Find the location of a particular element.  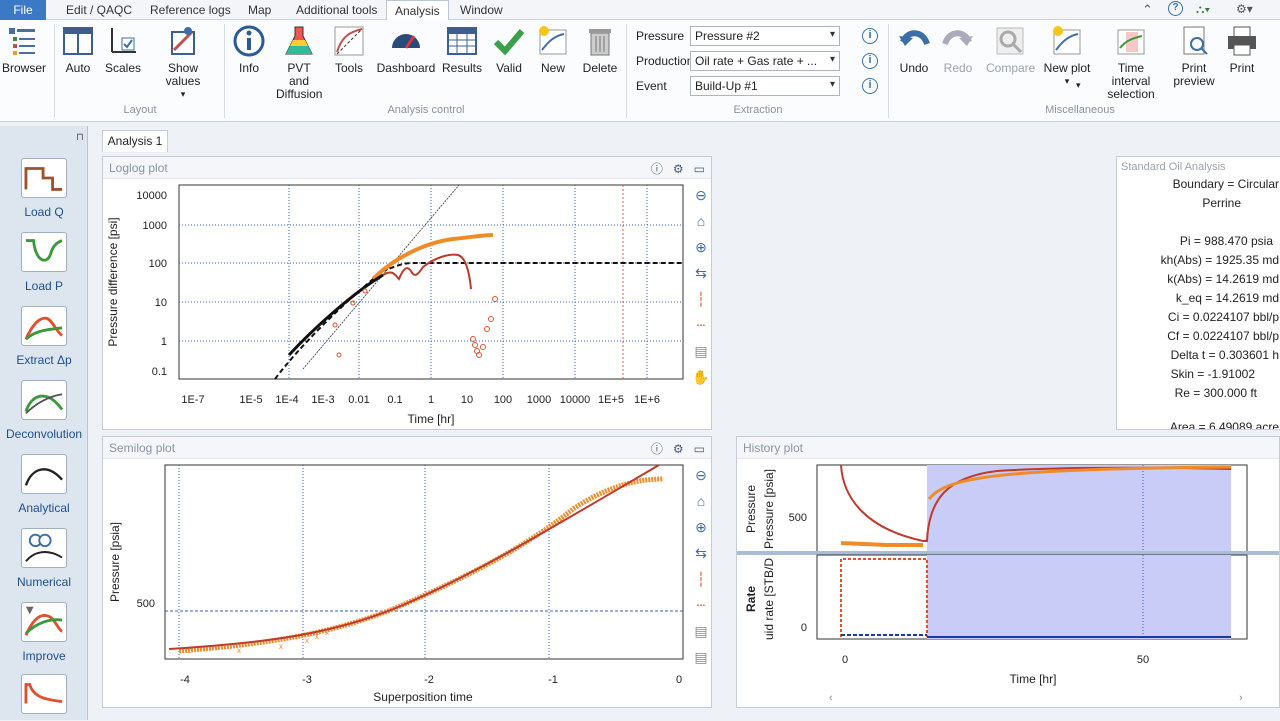

event-select: Build-Up #1 is located at coordinates (765, 86).